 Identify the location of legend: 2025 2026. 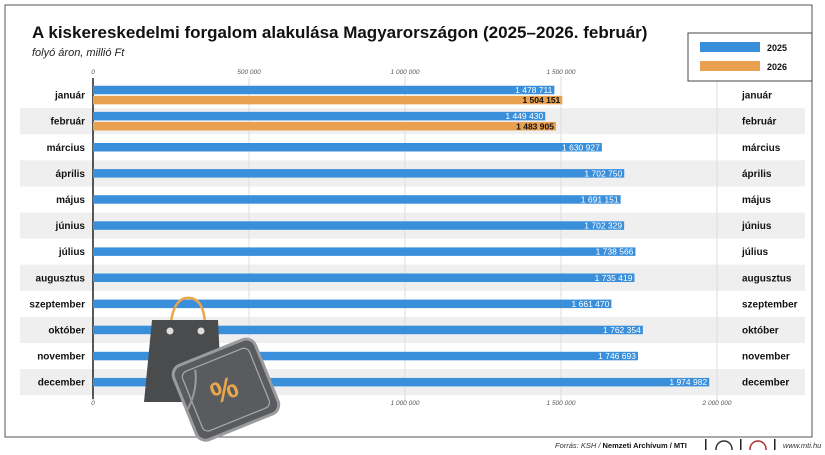
(750, 57).